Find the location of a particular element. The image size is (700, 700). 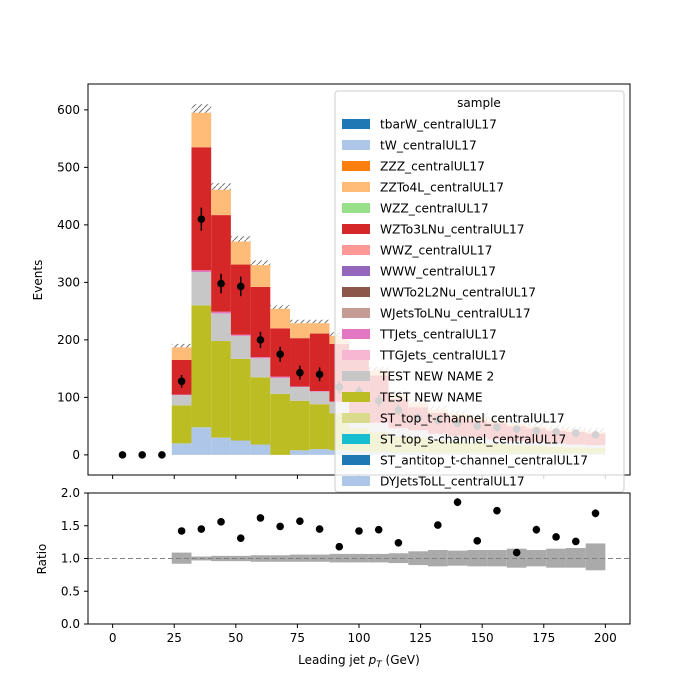

legend-label: WWTo2L2Nu_centralUL17 is located at coordinates (458, 293).